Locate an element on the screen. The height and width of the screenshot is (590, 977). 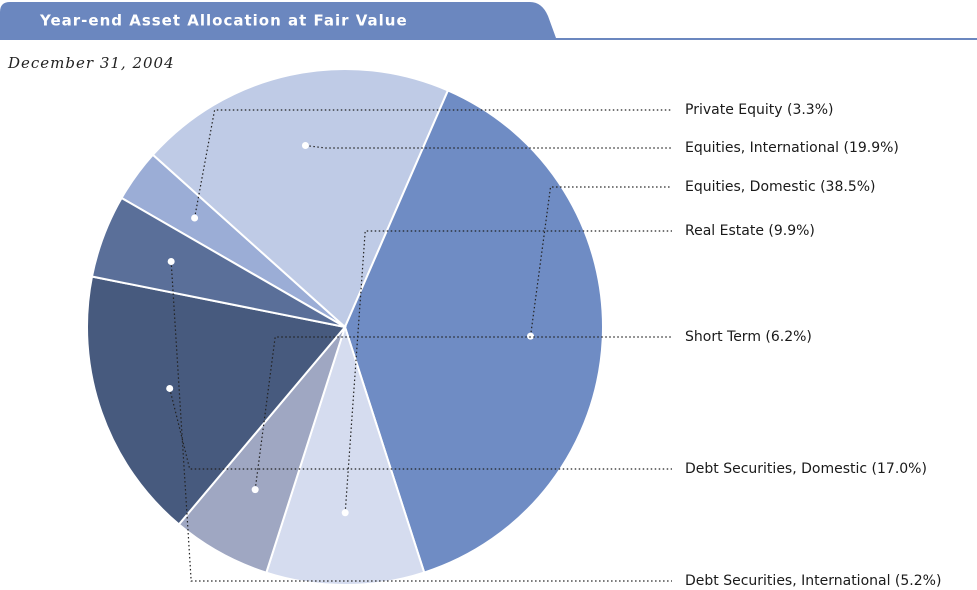
legend-label: Equities, Domestic (38.5%) is located at coordinates (780, 187).